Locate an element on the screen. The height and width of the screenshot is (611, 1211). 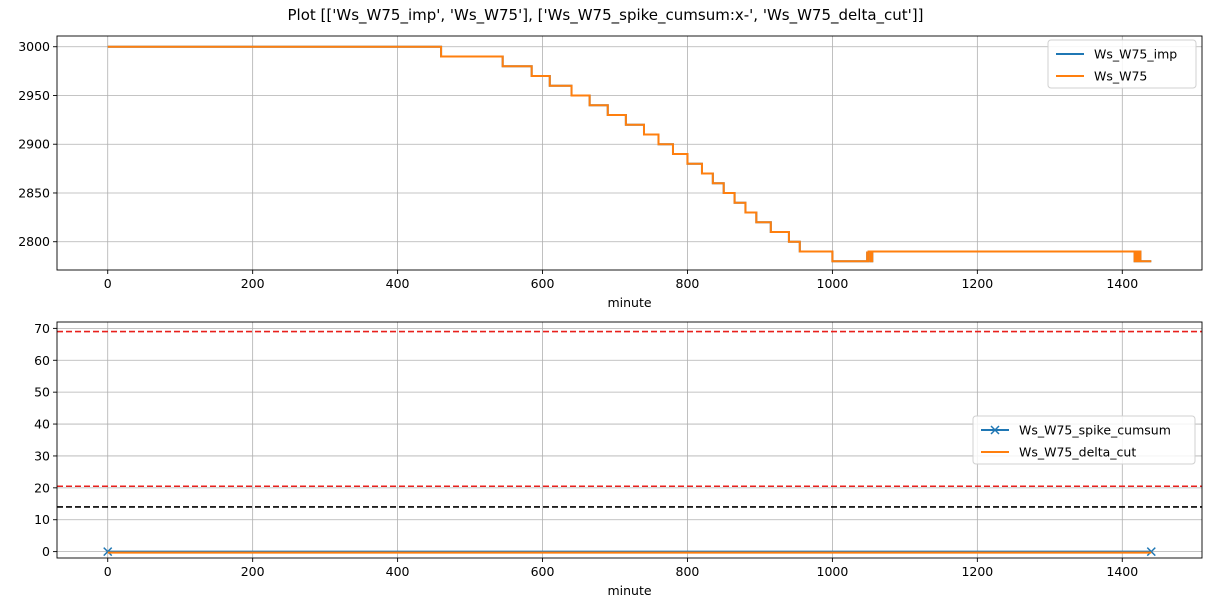
legend-label: Ws_W75_spike_cumsum is located at coordinates (1095, 430).